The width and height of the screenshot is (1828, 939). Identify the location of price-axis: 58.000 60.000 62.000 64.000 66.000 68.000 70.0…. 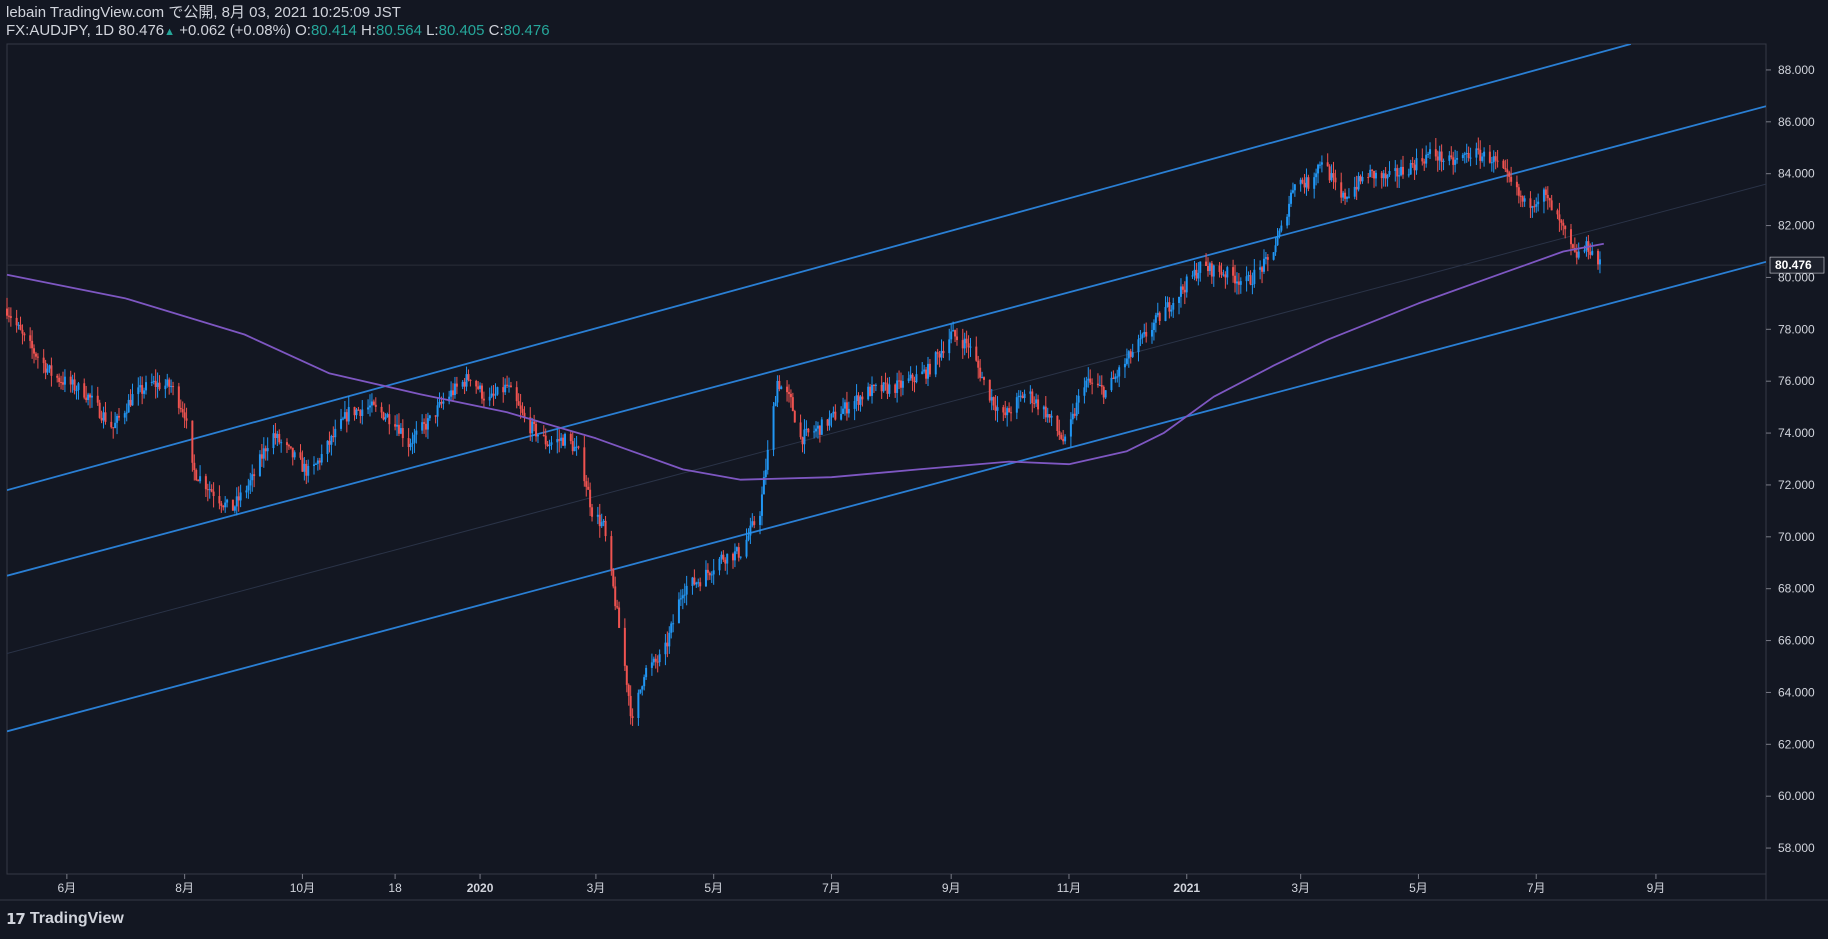
(1795, 459).